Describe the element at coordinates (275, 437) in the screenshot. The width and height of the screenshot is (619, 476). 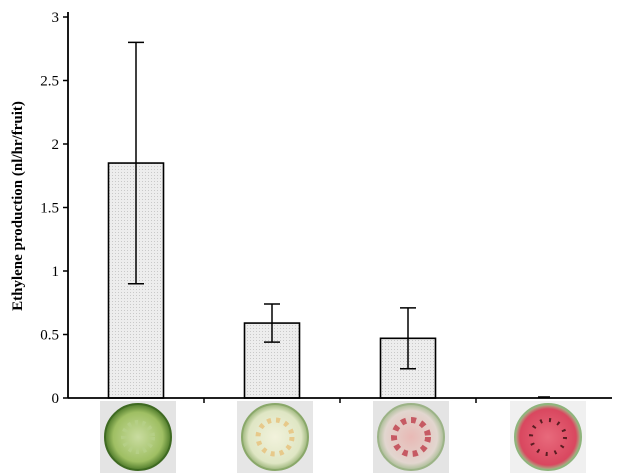
I see `white-yellow-fruit-slice-icon` at that location.